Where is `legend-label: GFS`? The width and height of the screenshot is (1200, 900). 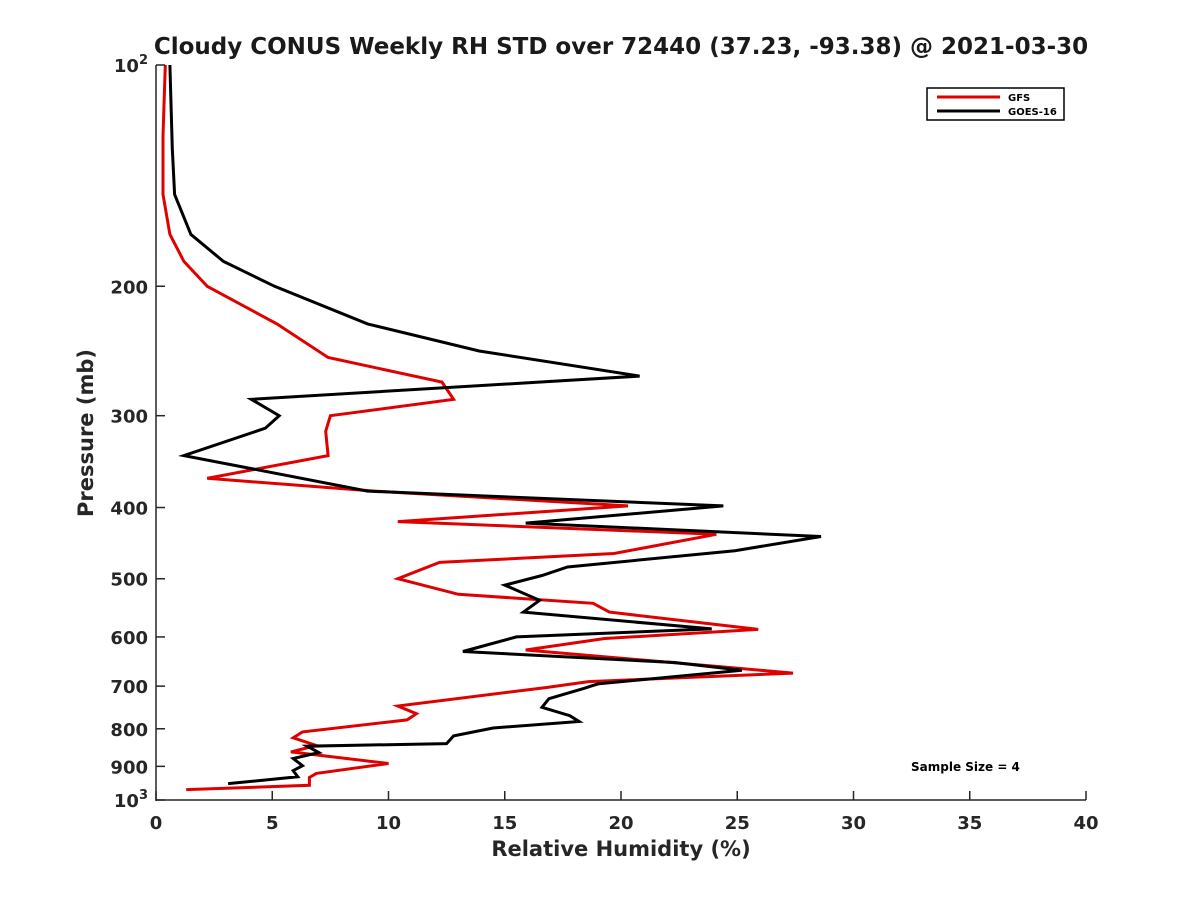 legend-label: GFS is located at coordinates (1019, 98).